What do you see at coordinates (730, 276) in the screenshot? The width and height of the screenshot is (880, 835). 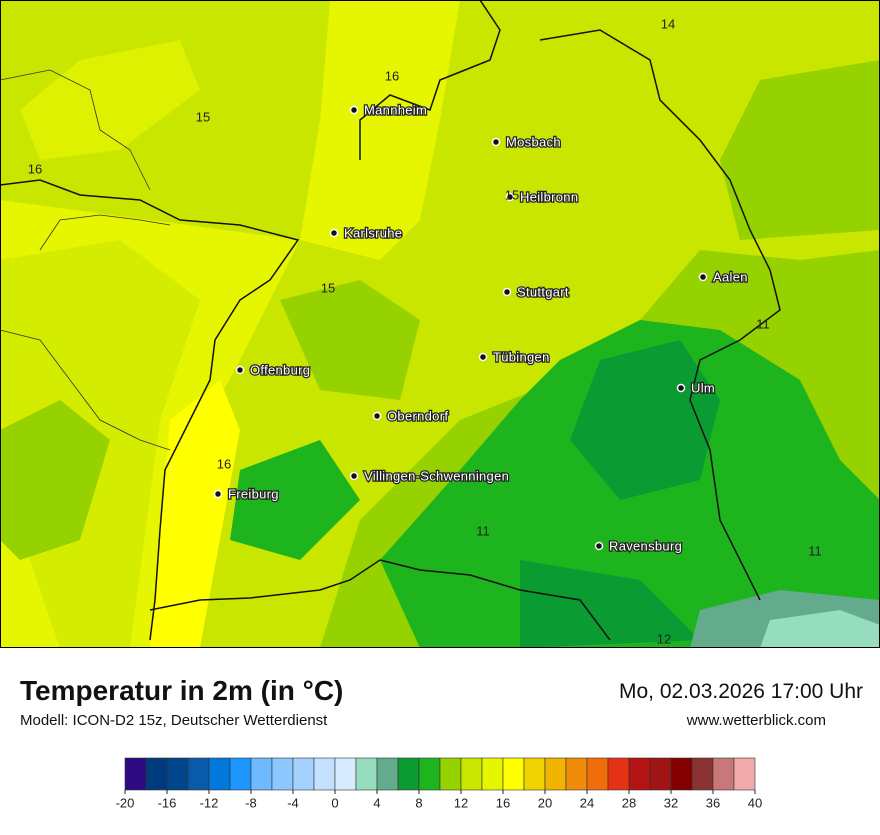 I see `city-label: Aalen` at bounding box center [730, 276].